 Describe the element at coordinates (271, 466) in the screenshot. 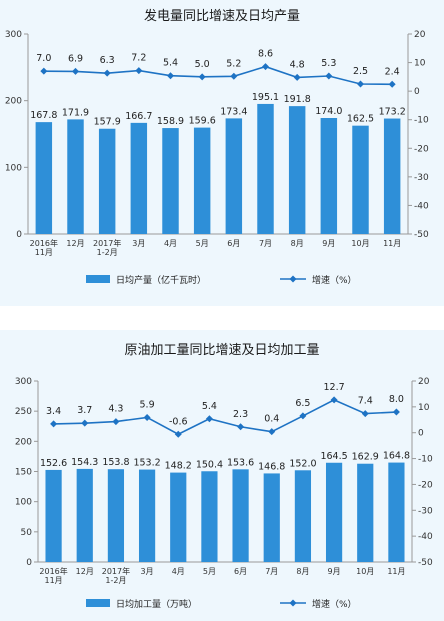

I see `bar-value-label: 146.8` at that location.